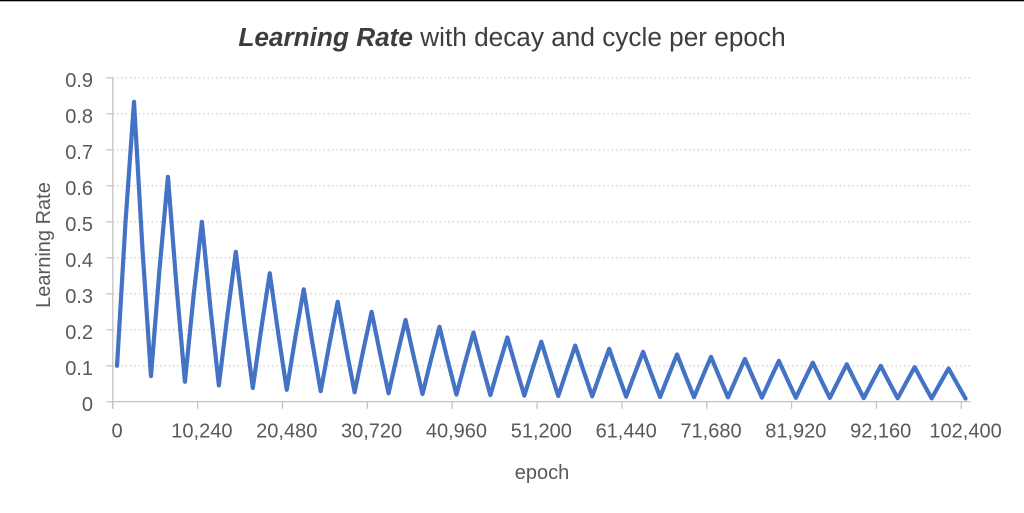 This screenshot has width=1024, height=513. What do you see at coordinates (79, 117) in the screenshot?
I see `svg-text: 0.8` at bounding box center [79, 117].